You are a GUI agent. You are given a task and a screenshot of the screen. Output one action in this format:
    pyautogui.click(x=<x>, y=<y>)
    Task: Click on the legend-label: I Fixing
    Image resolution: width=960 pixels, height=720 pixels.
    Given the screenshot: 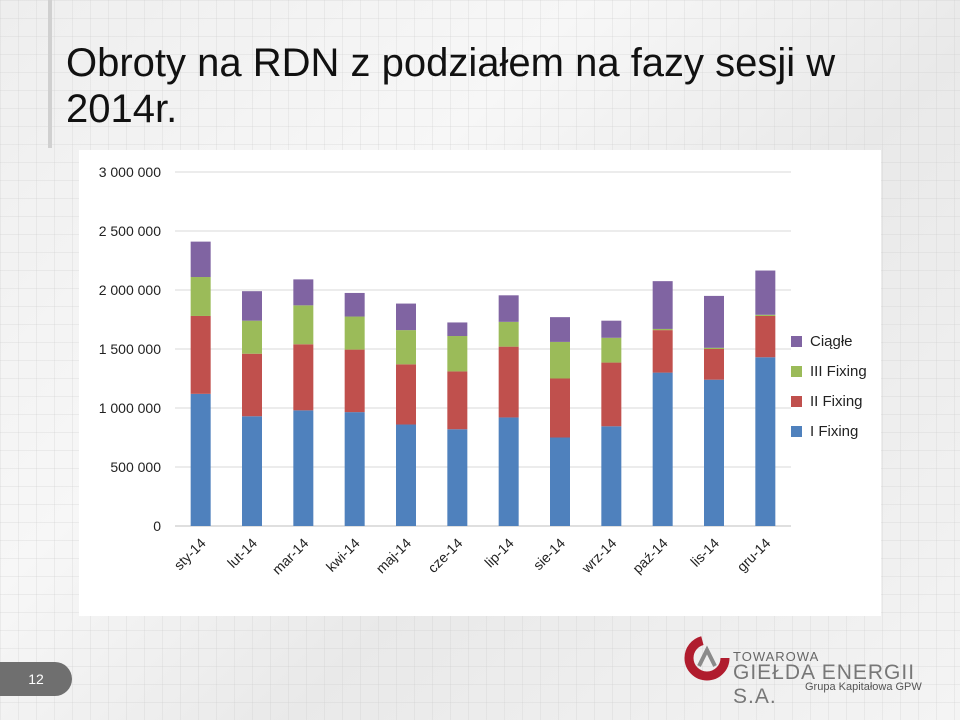 What is the action you would take?
    pyautogui.click(x=834, y=431)
    